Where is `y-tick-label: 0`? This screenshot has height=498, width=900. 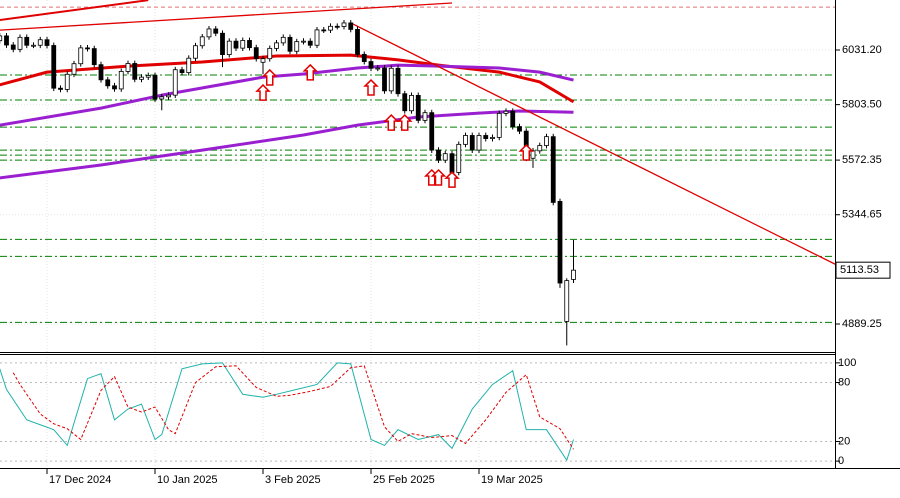
y-tick-label: 0 is located at coordinates (841, 461).